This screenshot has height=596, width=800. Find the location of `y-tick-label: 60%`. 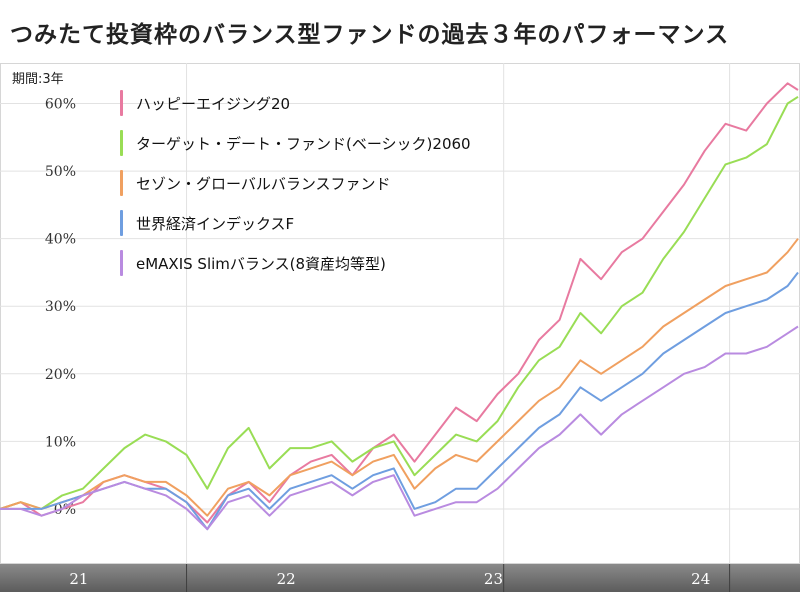

y-tick-label: 60% is located at coordinates (60, 105).